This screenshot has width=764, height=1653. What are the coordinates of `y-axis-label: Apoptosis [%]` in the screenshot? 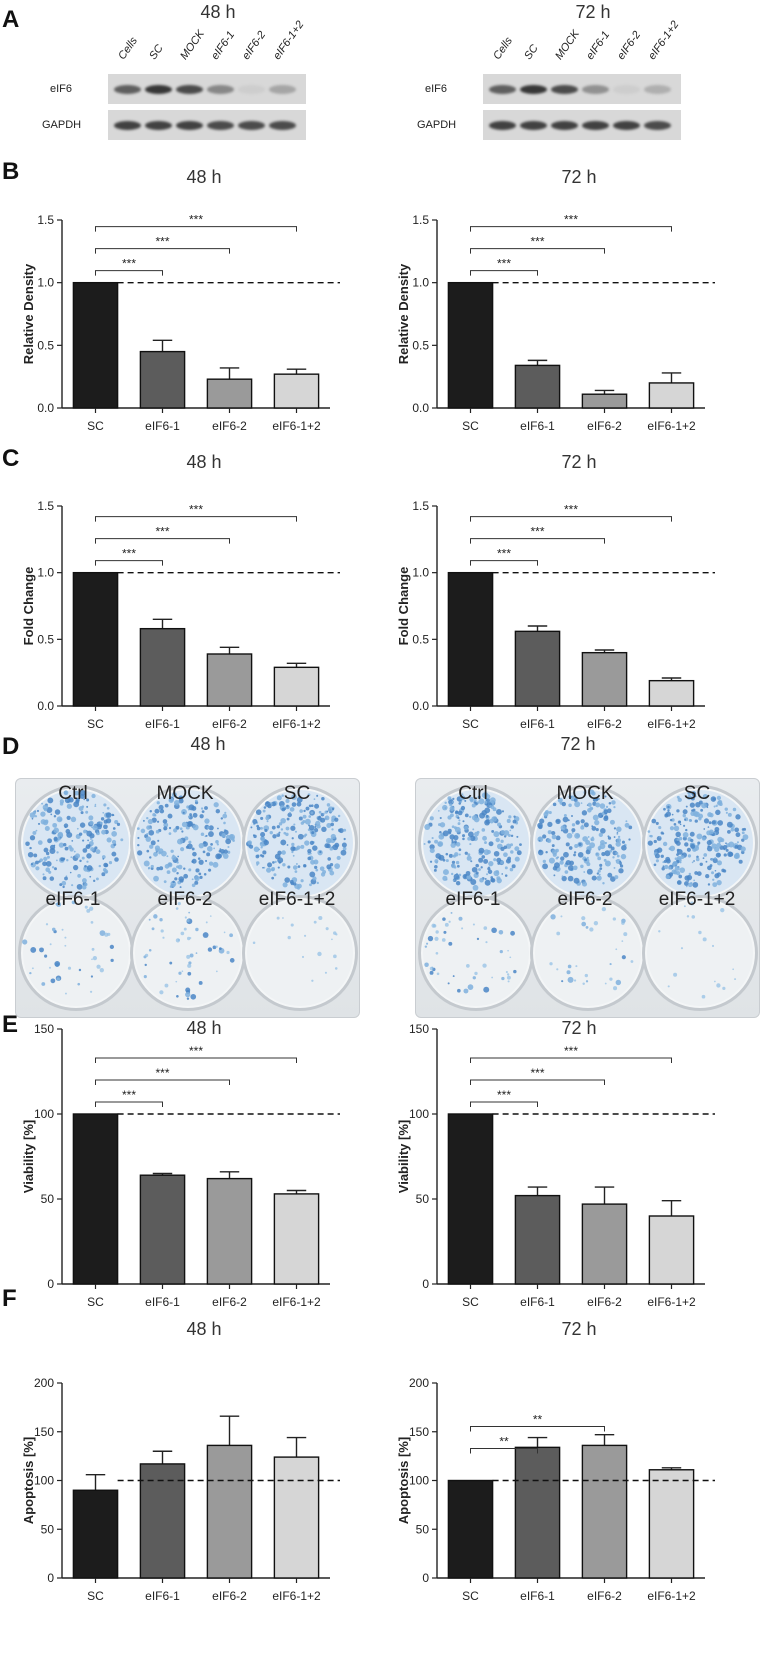 It's located at (403, 1480).